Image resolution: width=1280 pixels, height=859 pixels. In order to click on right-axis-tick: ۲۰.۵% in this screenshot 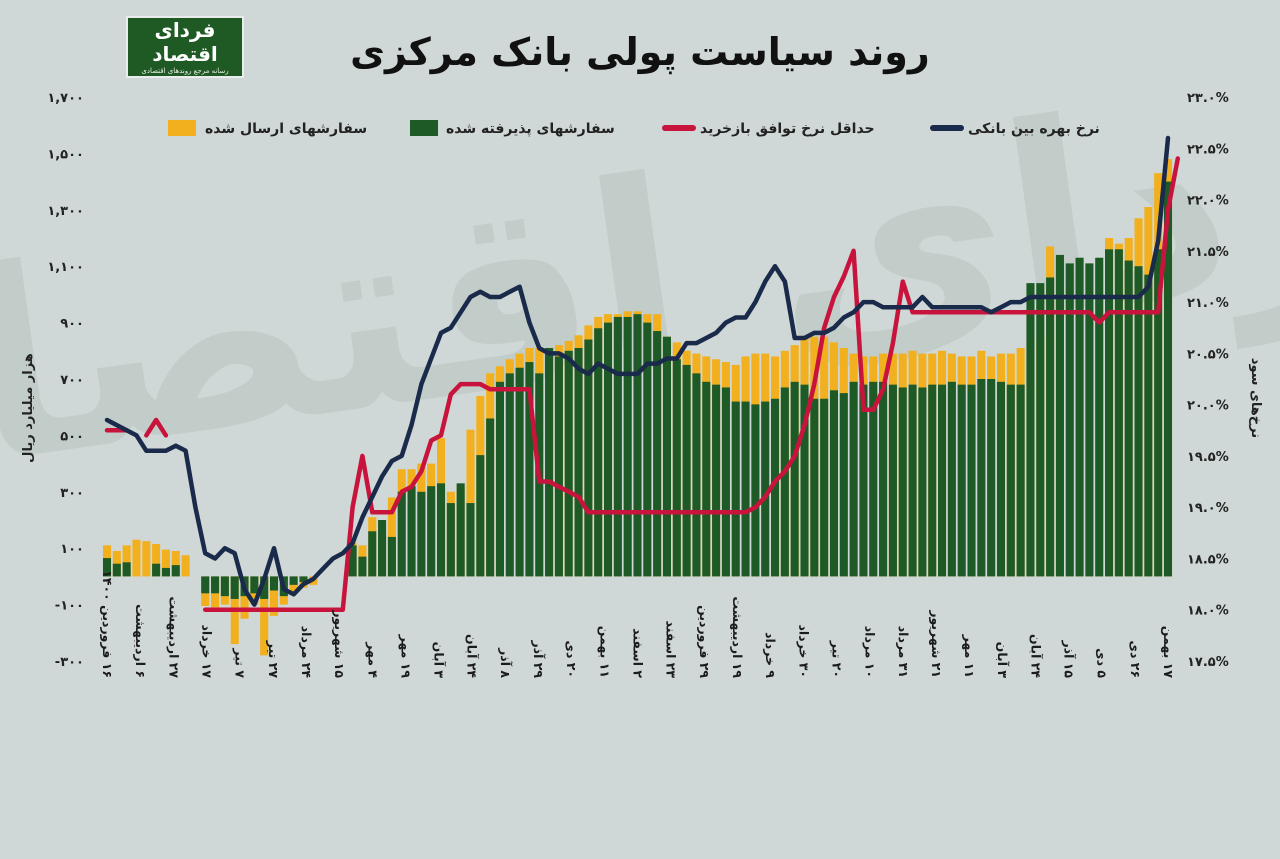, I will do `click(1208, 354)`.